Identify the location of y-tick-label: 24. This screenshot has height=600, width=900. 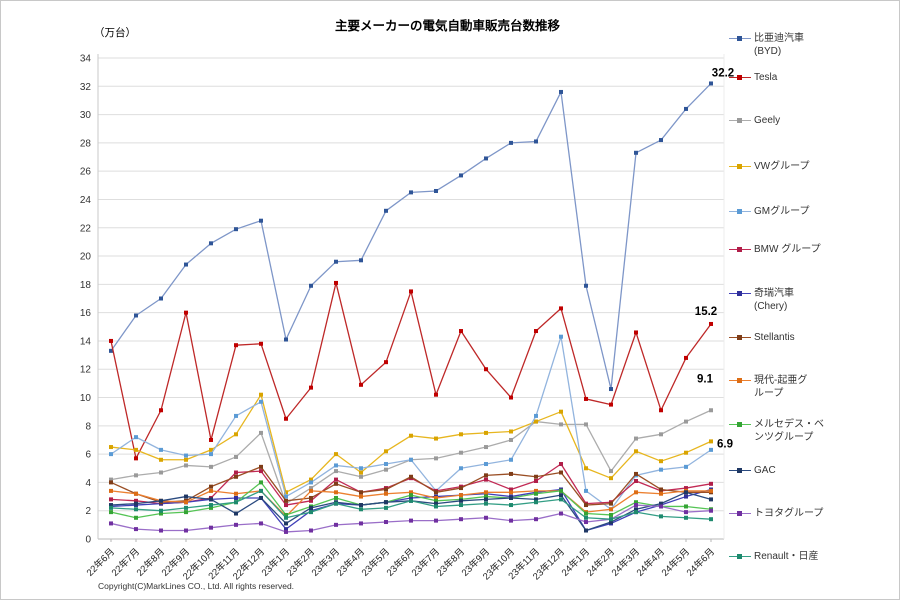
(86, 200).